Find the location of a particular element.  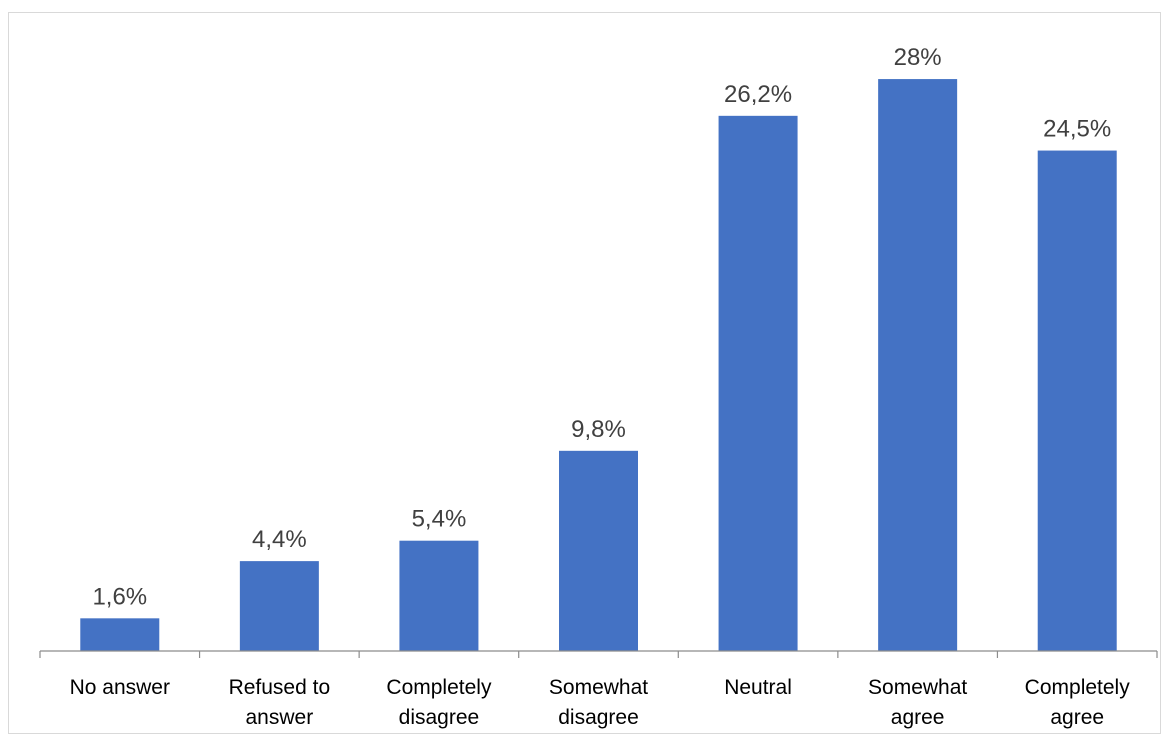

category-label-line: answer is located at coordinates (280, 717).